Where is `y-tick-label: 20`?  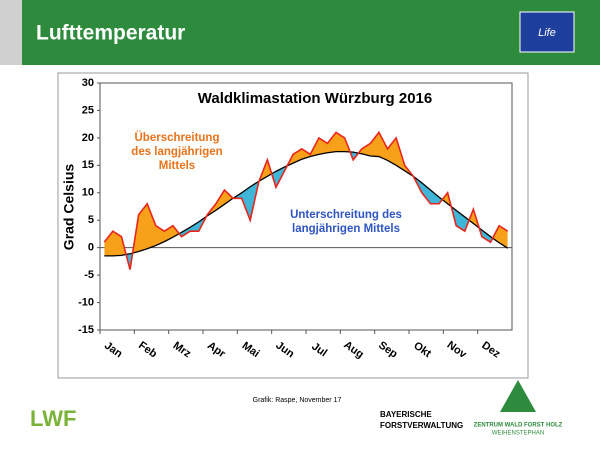
y-tick-label: 20 is located at coordinates (88, 138).